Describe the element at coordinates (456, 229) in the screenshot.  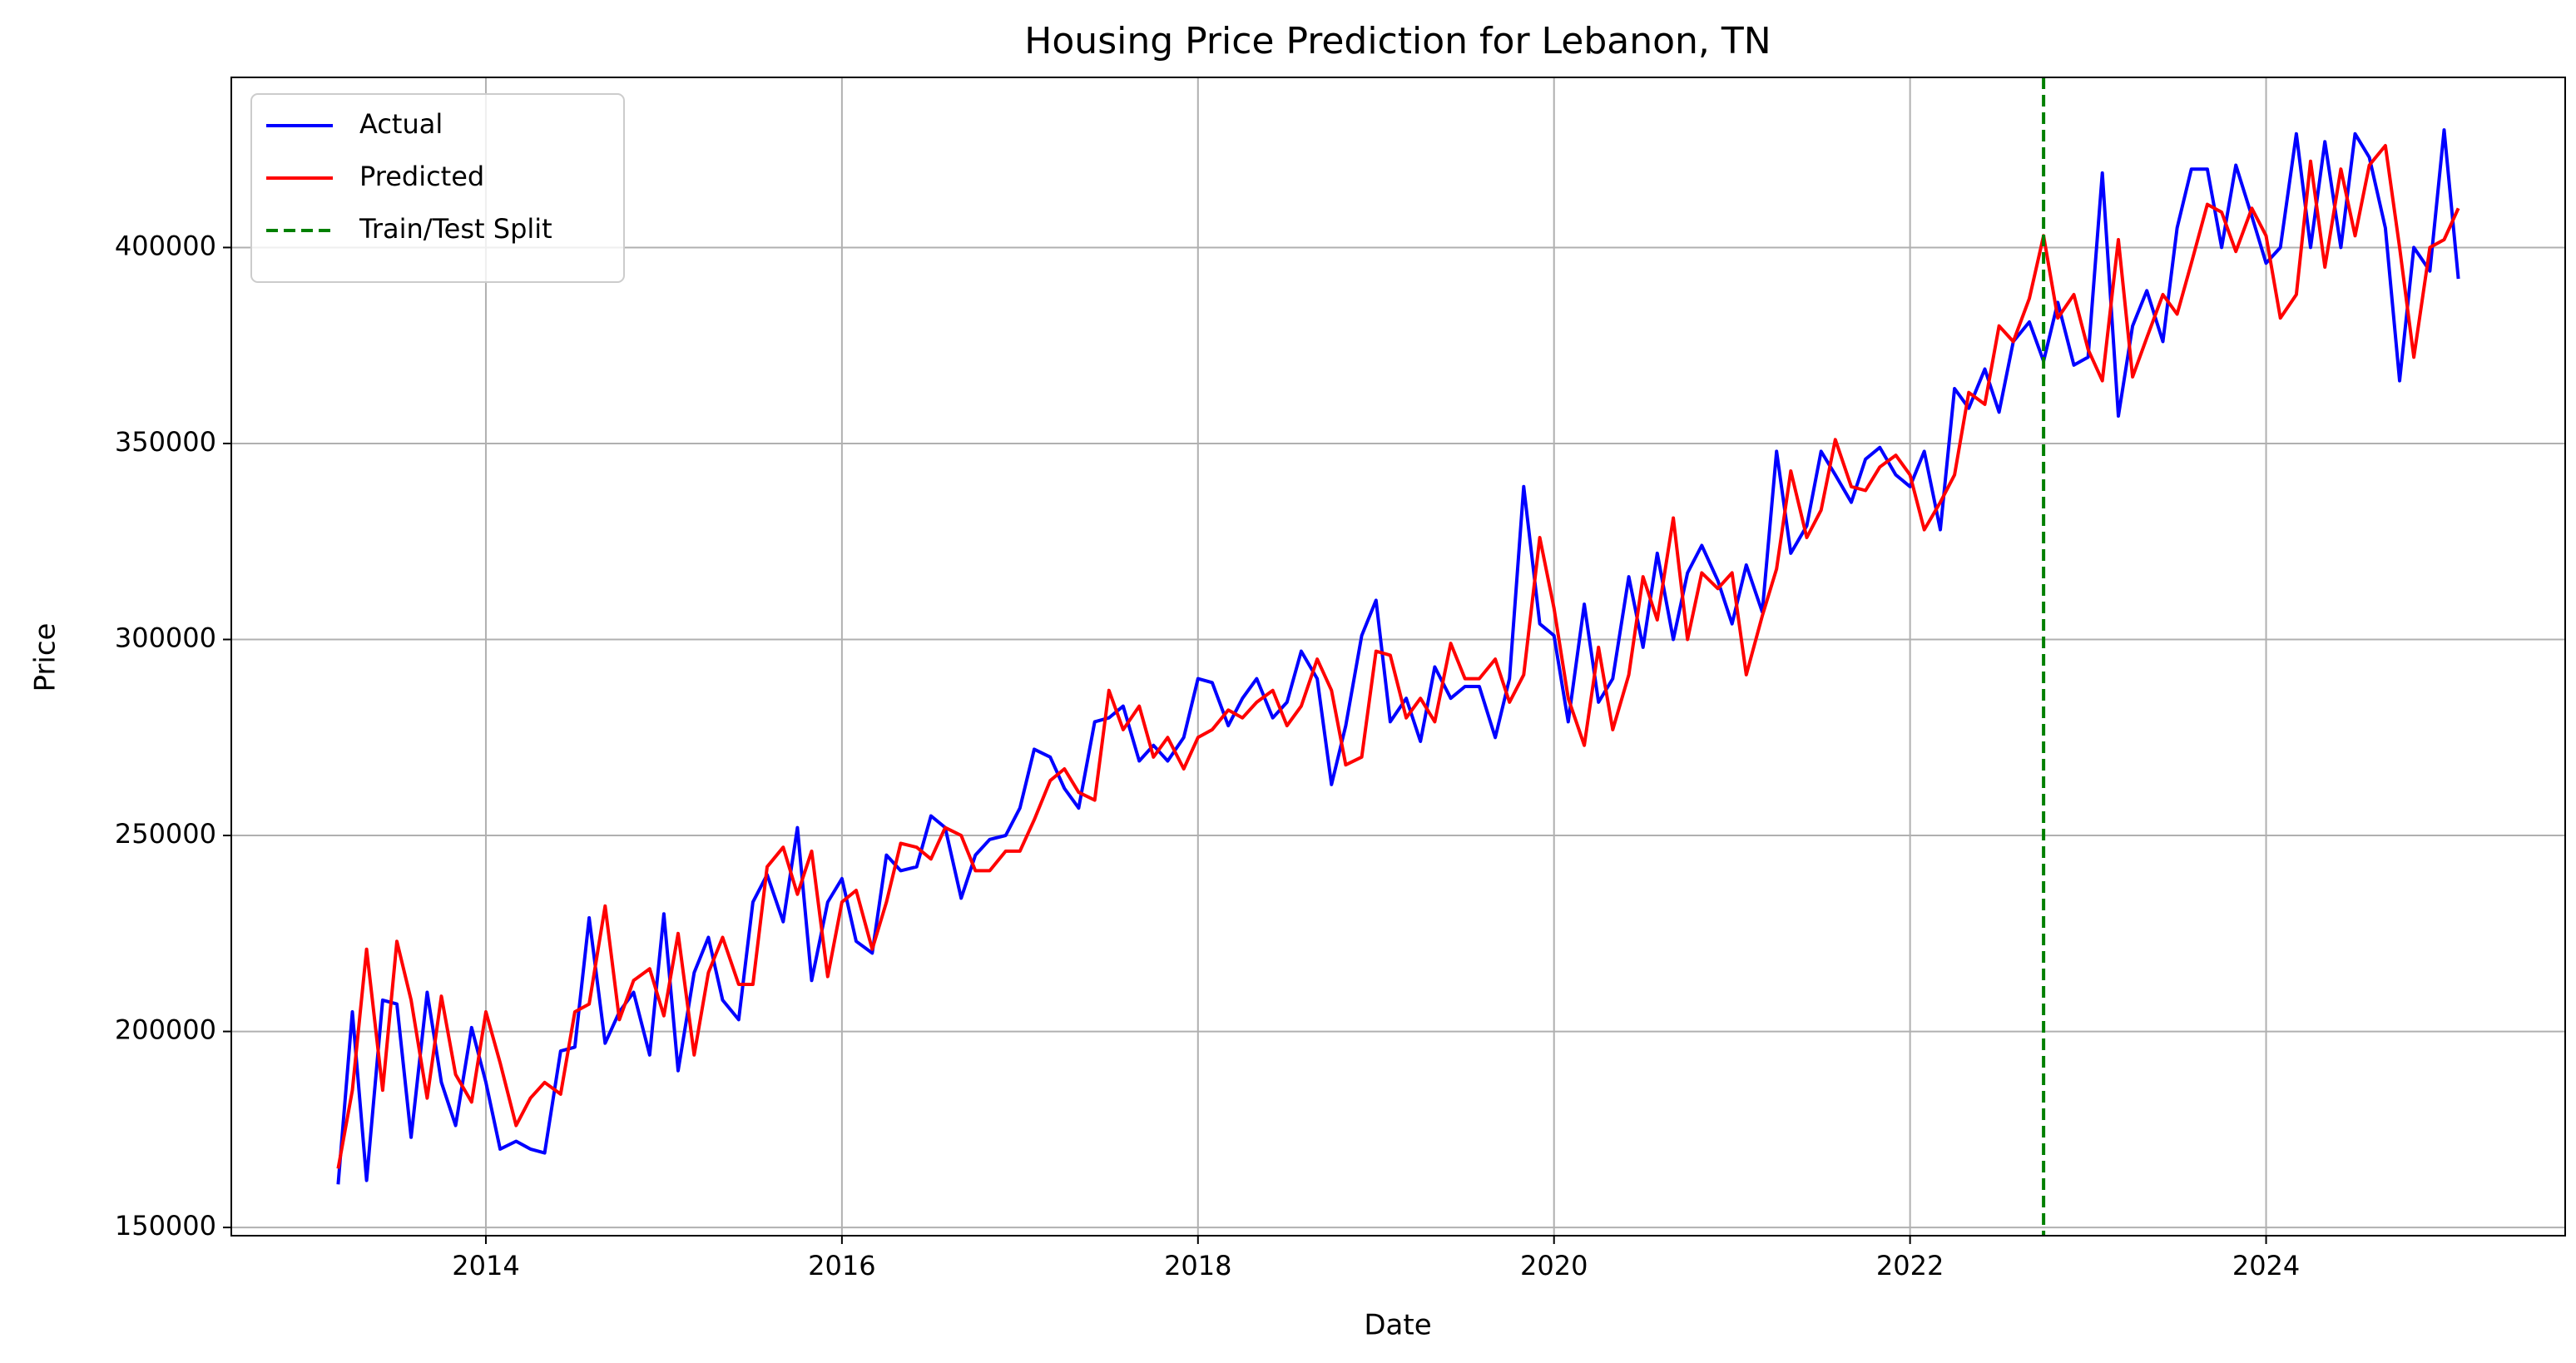
I see `legend-label: Train/Test Split` at that location.